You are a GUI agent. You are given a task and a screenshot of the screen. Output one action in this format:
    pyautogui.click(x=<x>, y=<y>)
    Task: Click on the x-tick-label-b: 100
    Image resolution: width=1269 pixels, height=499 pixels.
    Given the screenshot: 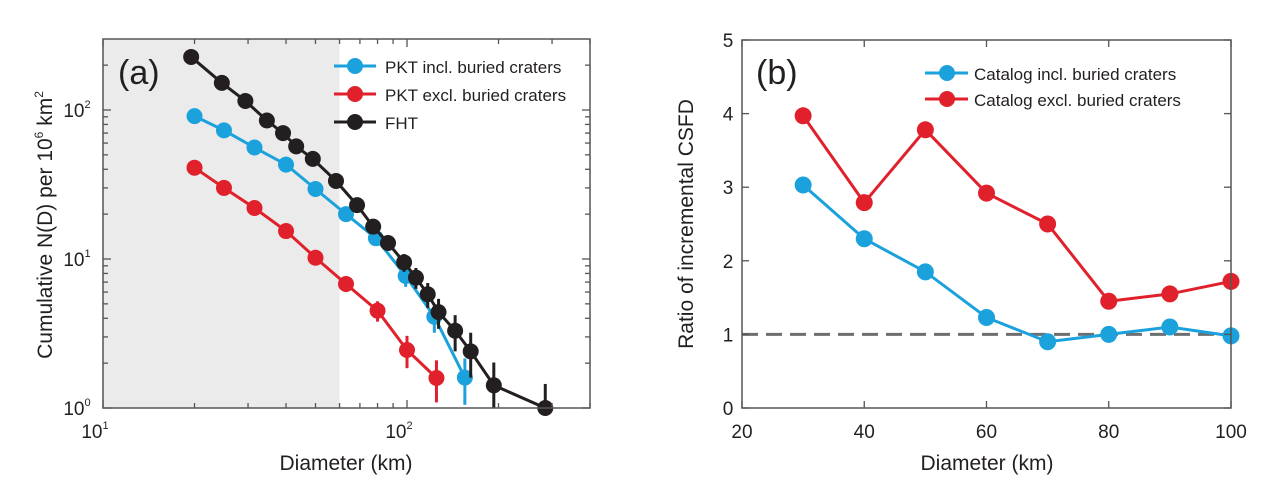 What is the action you would take?
    pyautogui.click(x=1231, y=432)
    